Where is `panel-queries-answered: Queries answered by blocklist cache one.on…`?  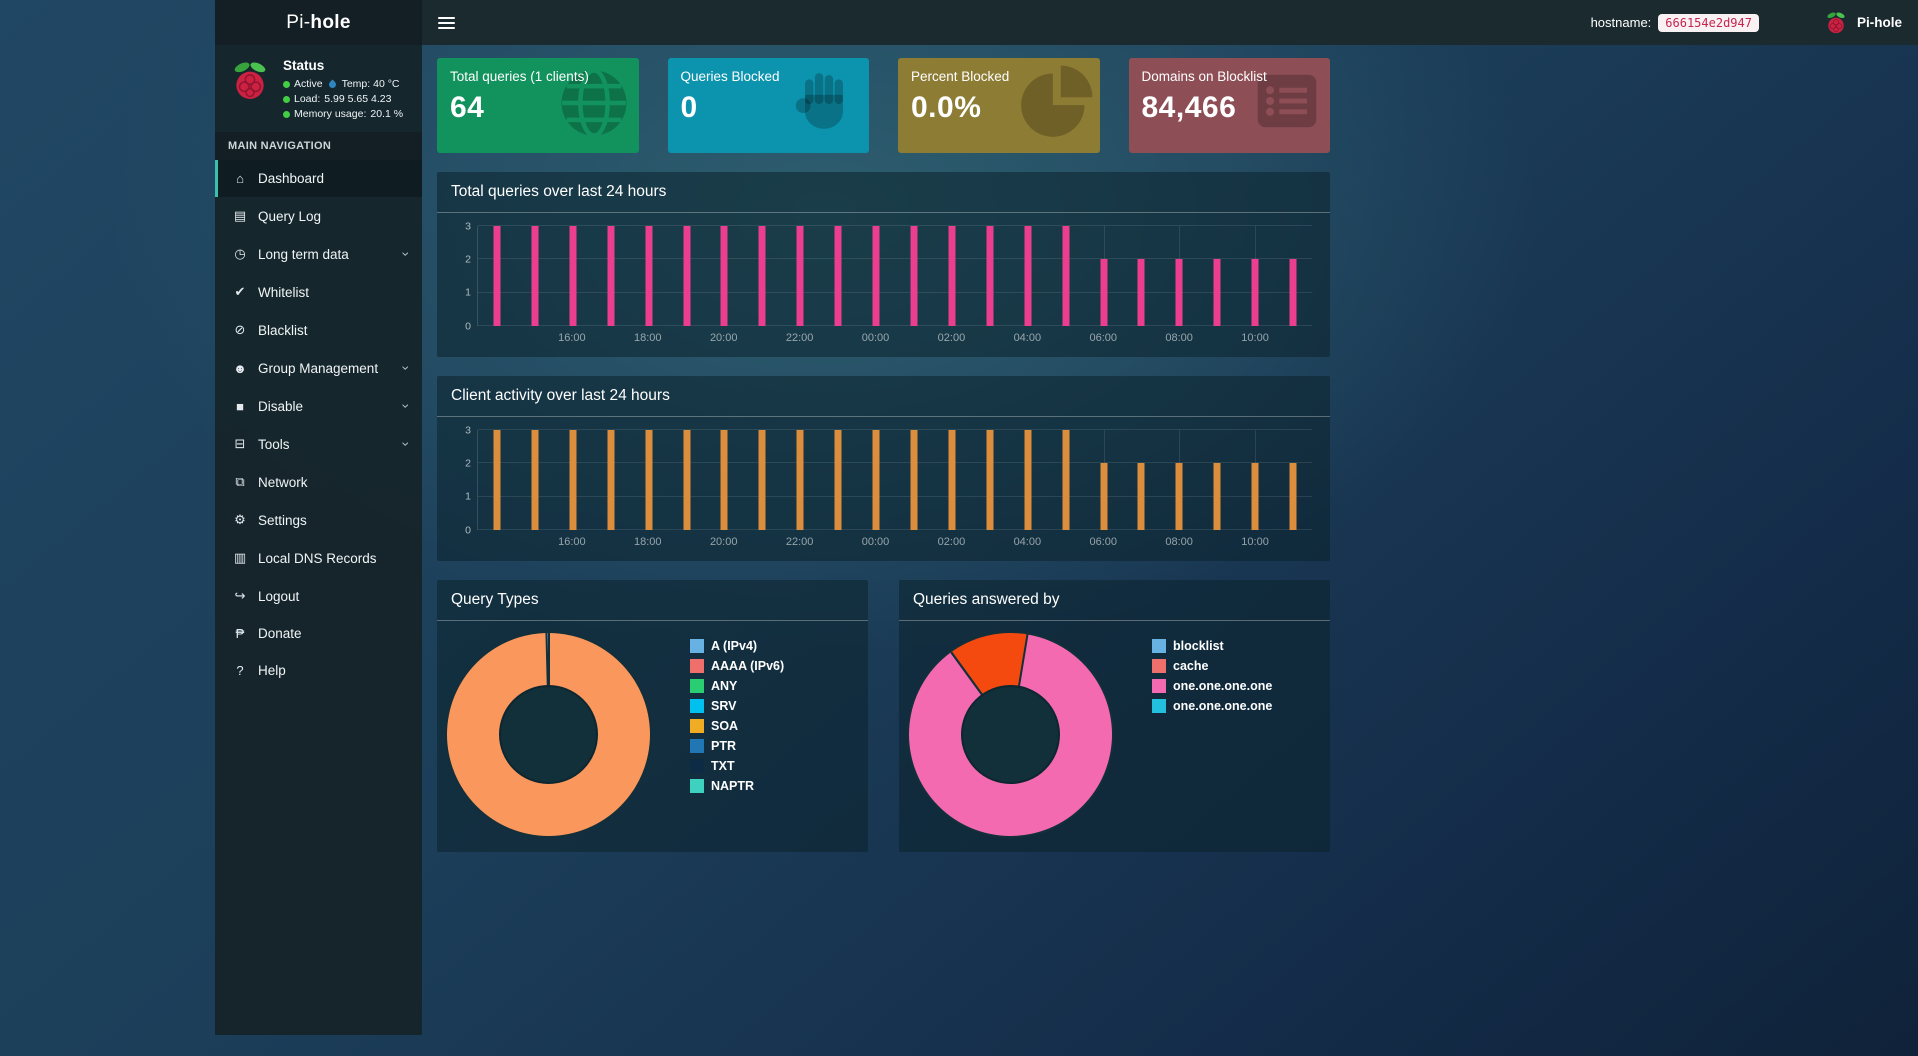 panel-queries-answered: Queries answered by blocklist cache one.on… is located at coordinates (1114, 716).